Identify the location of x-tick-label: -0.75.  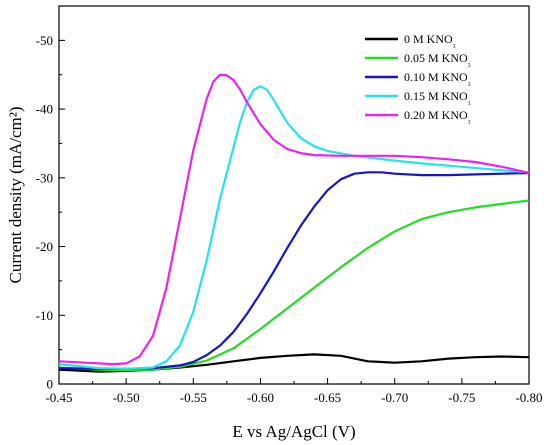
(461, 397).